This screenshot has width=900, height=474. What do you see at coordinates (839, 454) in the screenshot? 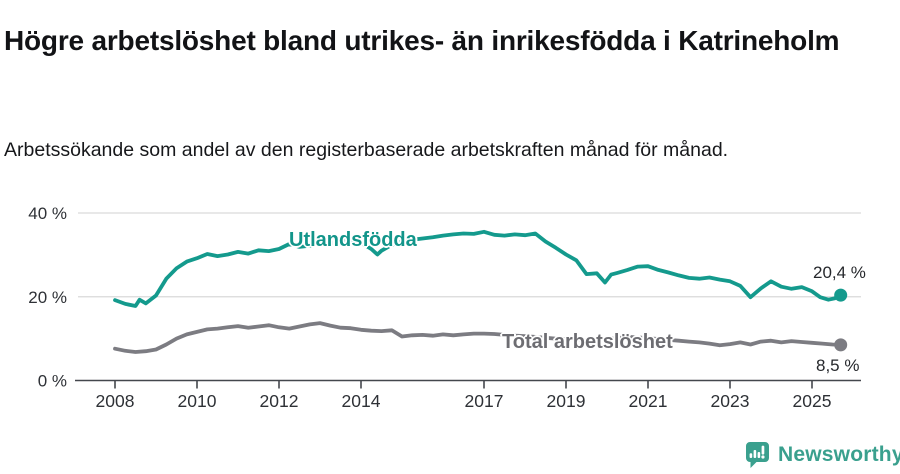
I see `brand-name: Newsworthy` at bounding box center [839, 454].